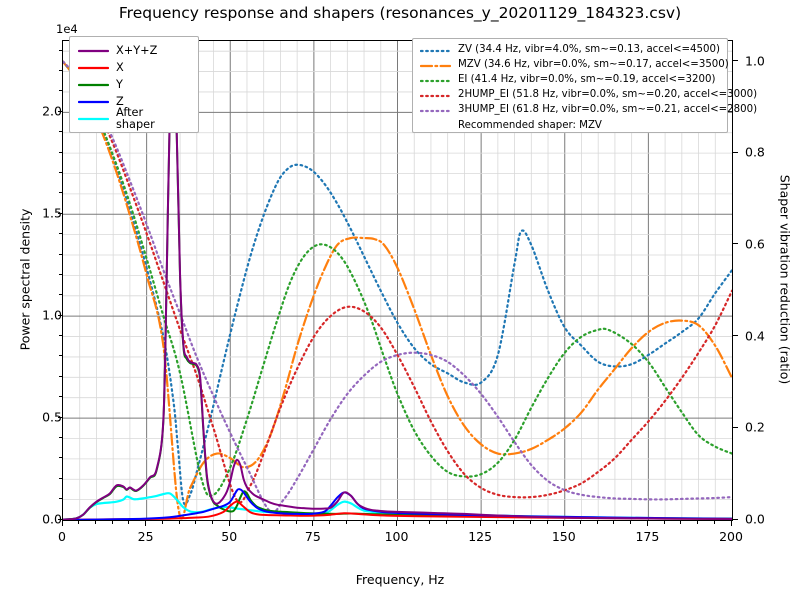  I want to click on legend-item-after-shaper: After shaper, so click(134, 118).